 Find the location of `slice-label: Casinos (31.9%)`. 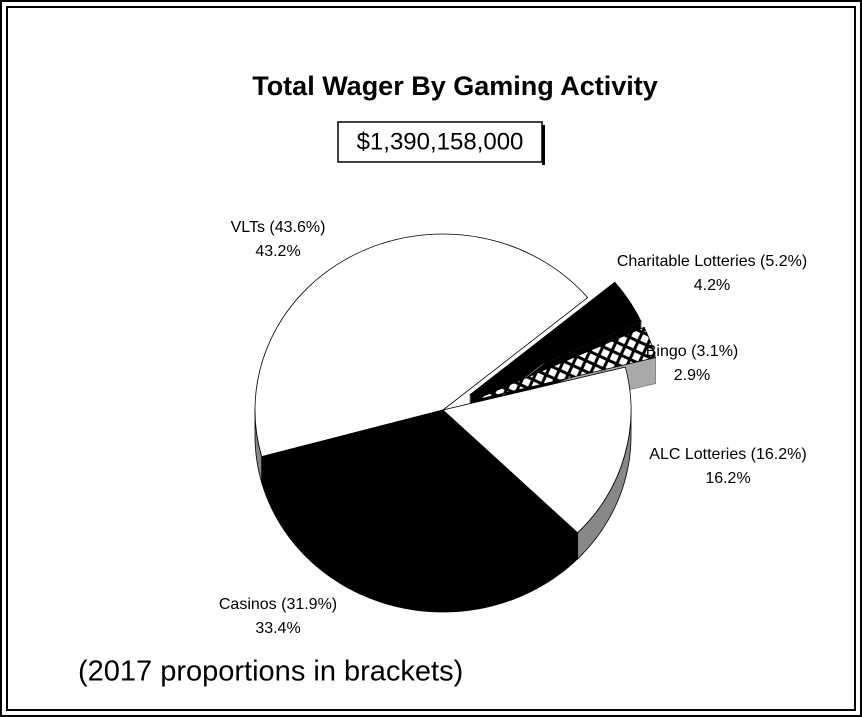

slice-label: Casinos (31.9%) is located at coordinates (278, 604).